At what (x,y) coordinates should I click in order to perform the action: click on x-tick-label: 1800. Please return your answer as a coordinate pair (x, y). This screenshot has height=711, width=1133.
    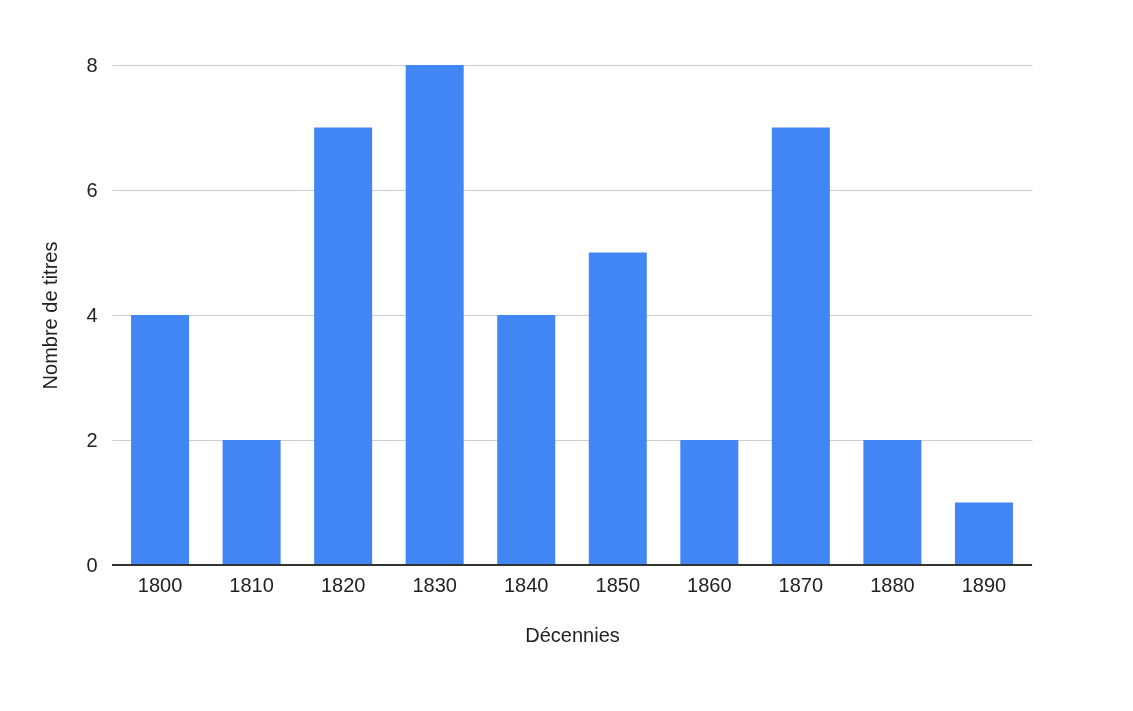
    Looking at the image, I should click on (160, 584).